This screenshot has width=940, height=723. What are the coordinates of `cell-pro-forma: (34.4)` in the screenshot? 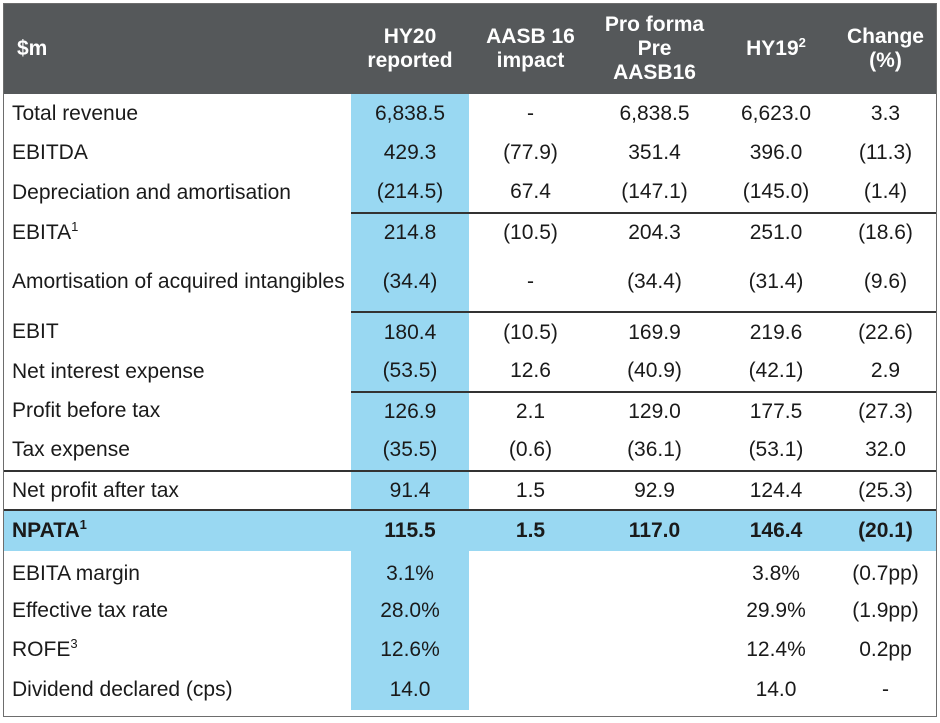 It's located at (654, 281).